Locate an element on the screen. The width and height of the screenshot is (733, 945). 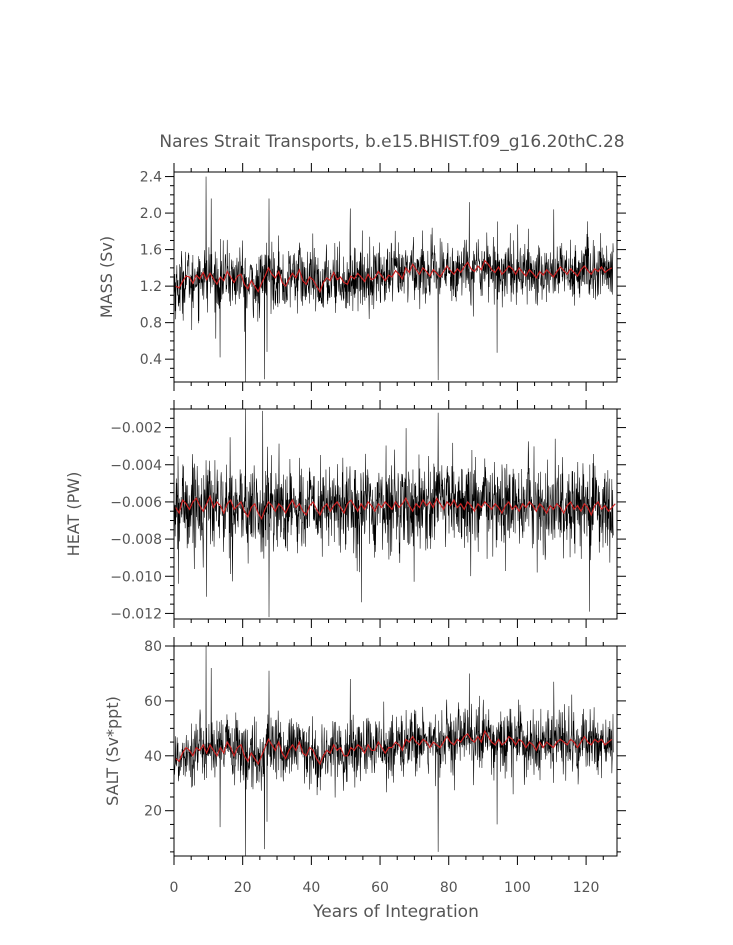
monthly-series-heat is located at coordinates (393, 513).